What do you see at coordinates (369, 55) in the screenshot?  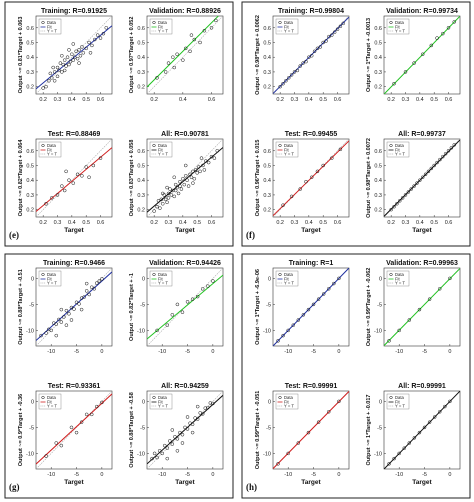 I see `y-axis-label: Output ~= 1*Target + -0.0013` at bounding box center [369, 55].